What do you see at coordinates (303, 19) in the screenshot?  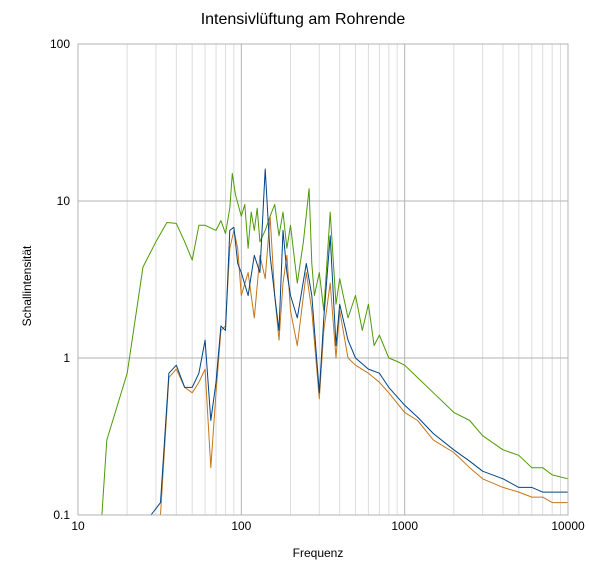 I see `chart-title: Intensivlüftung am Rohrende` at bounding box center [303, 19].